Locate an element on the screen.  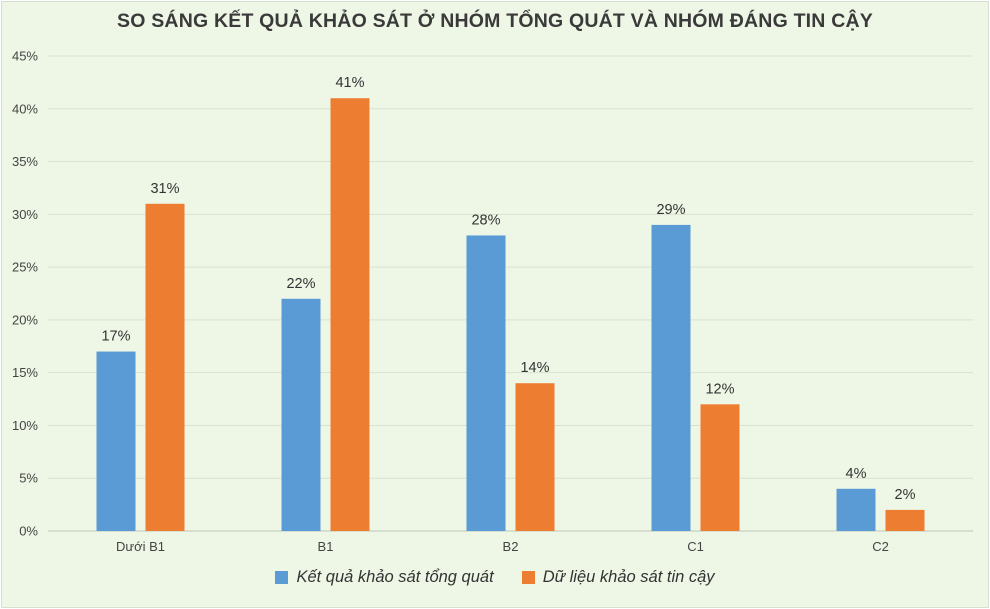
data-label: 41% is located at coordinates (349, 83).